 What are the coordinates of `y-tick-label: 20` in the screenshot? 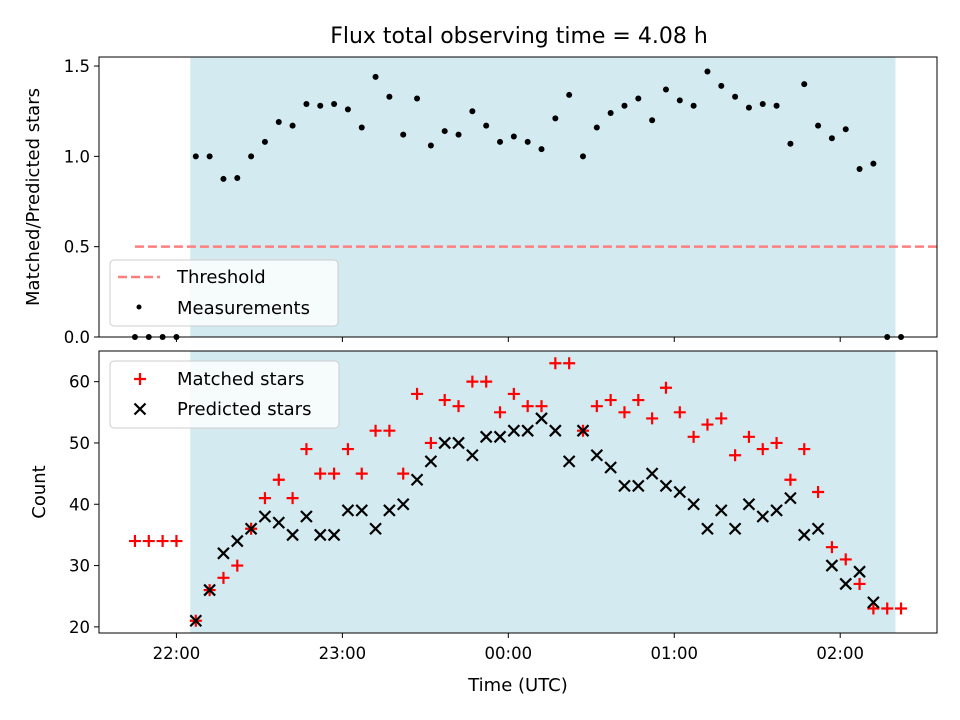 It's located at (79, 627).